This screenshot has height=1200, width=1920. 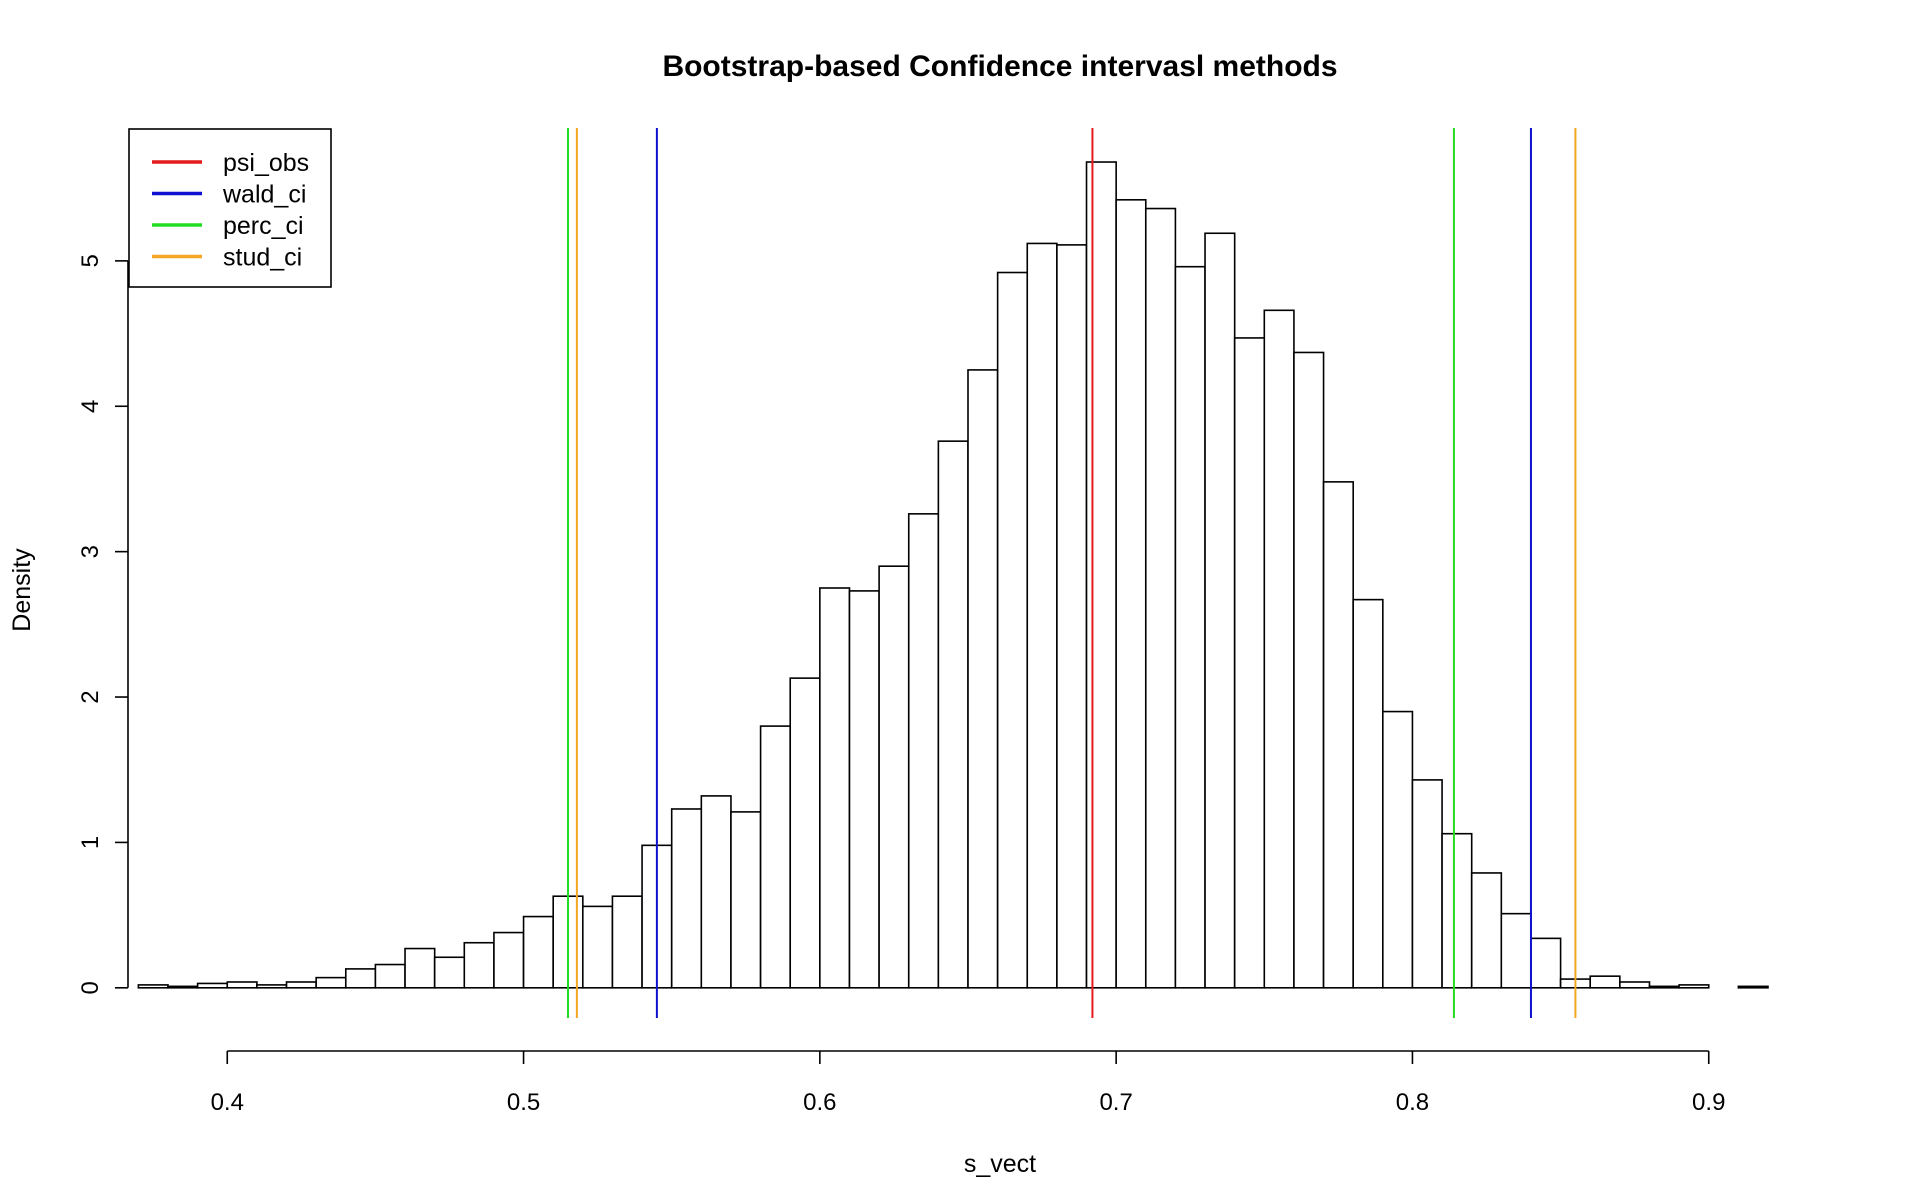 I want to click on x-tick-label: 0.5, so click(x=523, y=1102).